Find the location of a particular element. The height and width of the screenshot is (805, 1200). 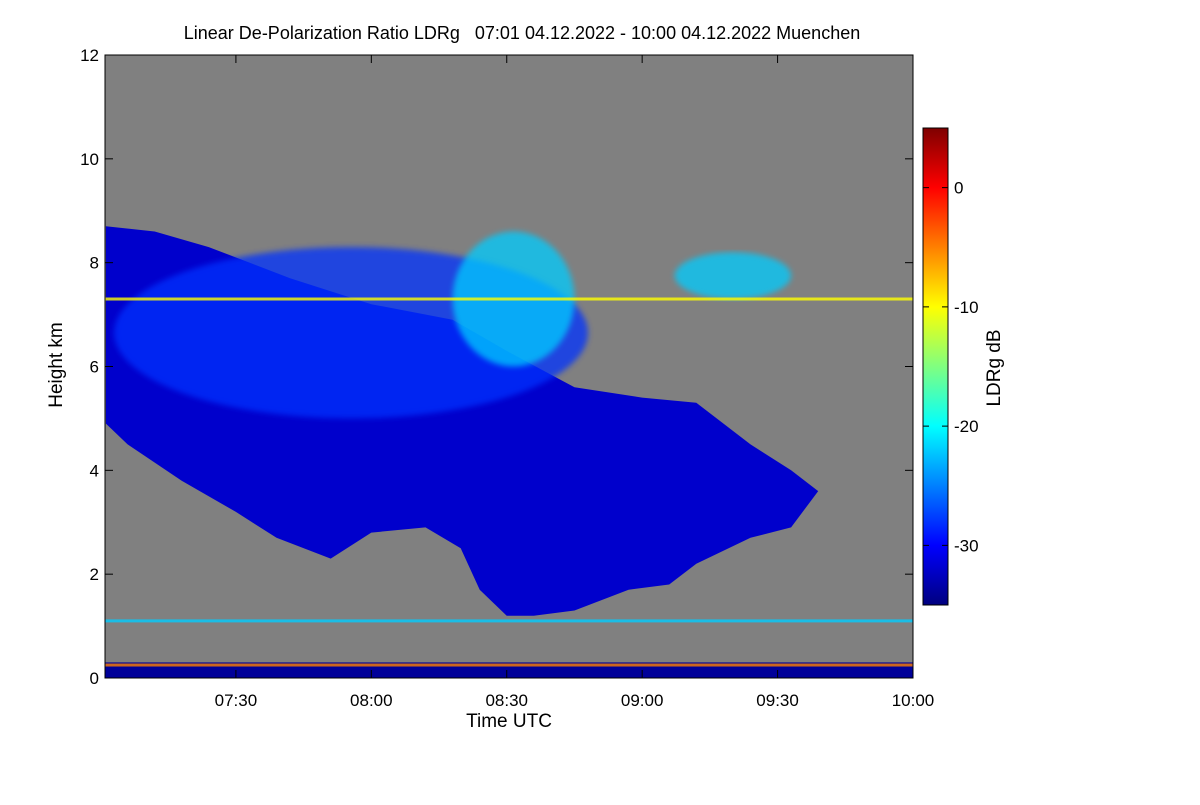

feature-upper-ice-cloud is located at coordinates (733, 276).